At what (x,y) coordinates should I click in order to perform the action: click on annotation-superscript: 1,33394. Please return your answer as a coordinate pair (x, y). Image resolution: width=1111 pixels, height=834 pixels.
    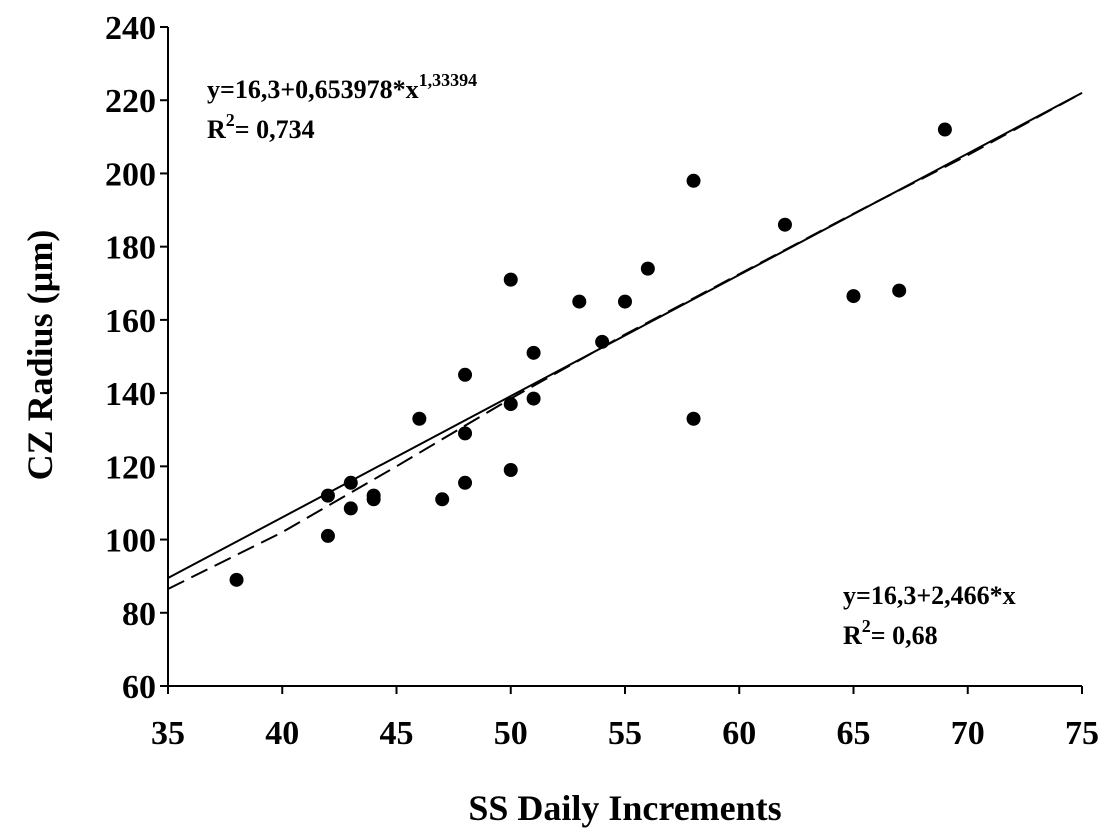
    Looking at the image, I should click on (448, 80).